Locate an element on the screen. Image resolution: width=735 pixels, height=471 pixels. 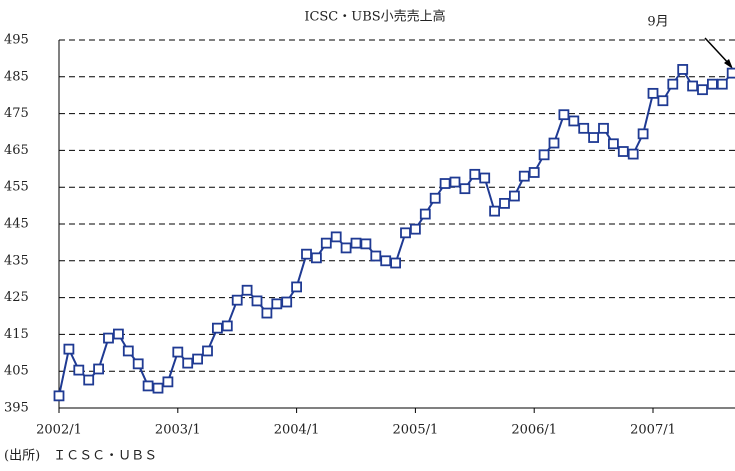
y-tick-label: 465 is located at coordinates (16, 150).